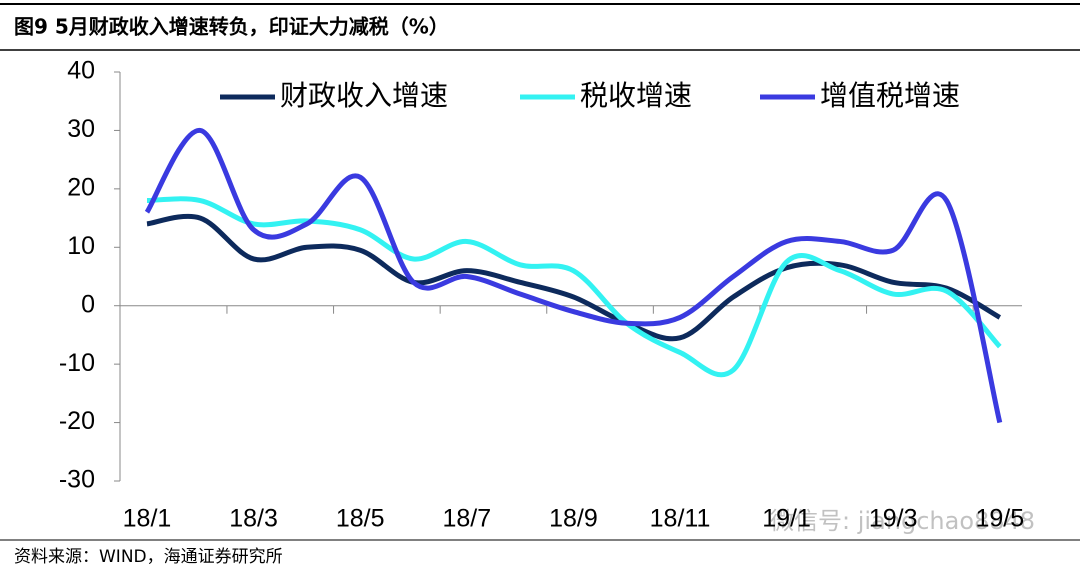 The width and height of the screenshot is (1080, 578). I want to click on x-tick-label: 19/1, so click(786, 519).